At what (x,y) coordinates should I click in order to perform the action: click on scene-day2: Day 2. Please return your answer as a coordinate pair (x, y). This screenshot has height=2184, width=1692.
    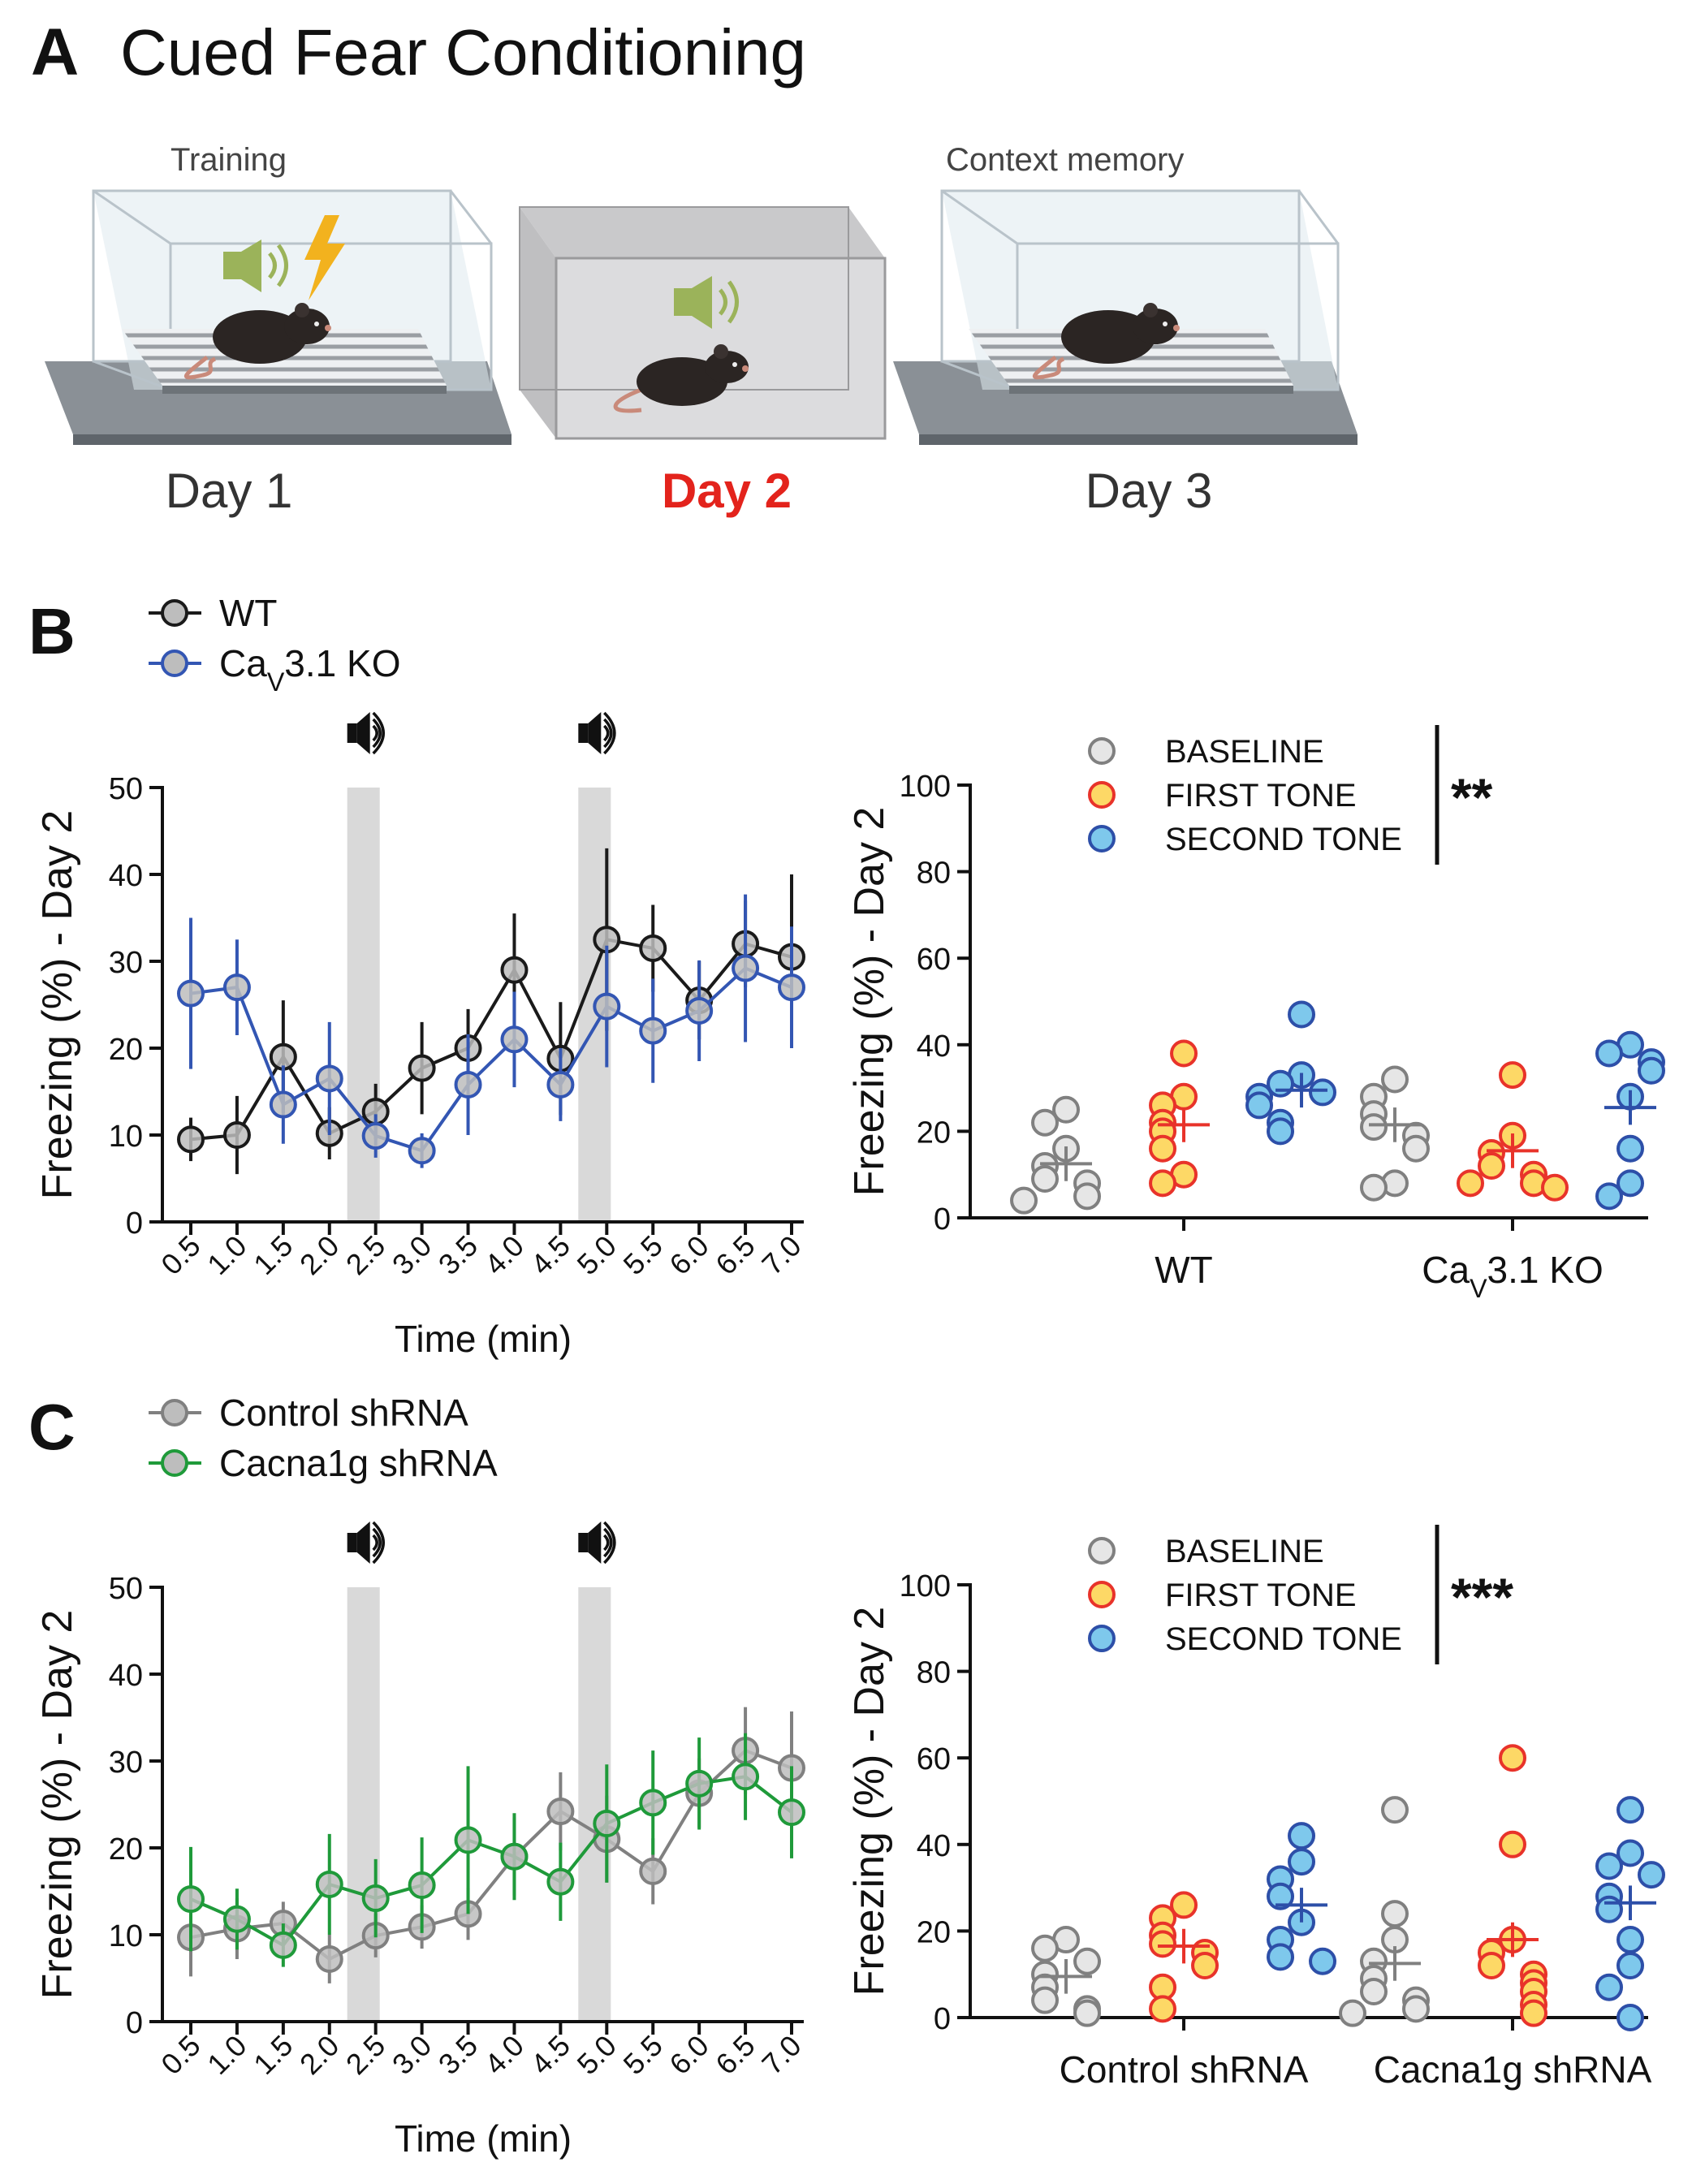
    Looking at the image, I should click on (703, 362).